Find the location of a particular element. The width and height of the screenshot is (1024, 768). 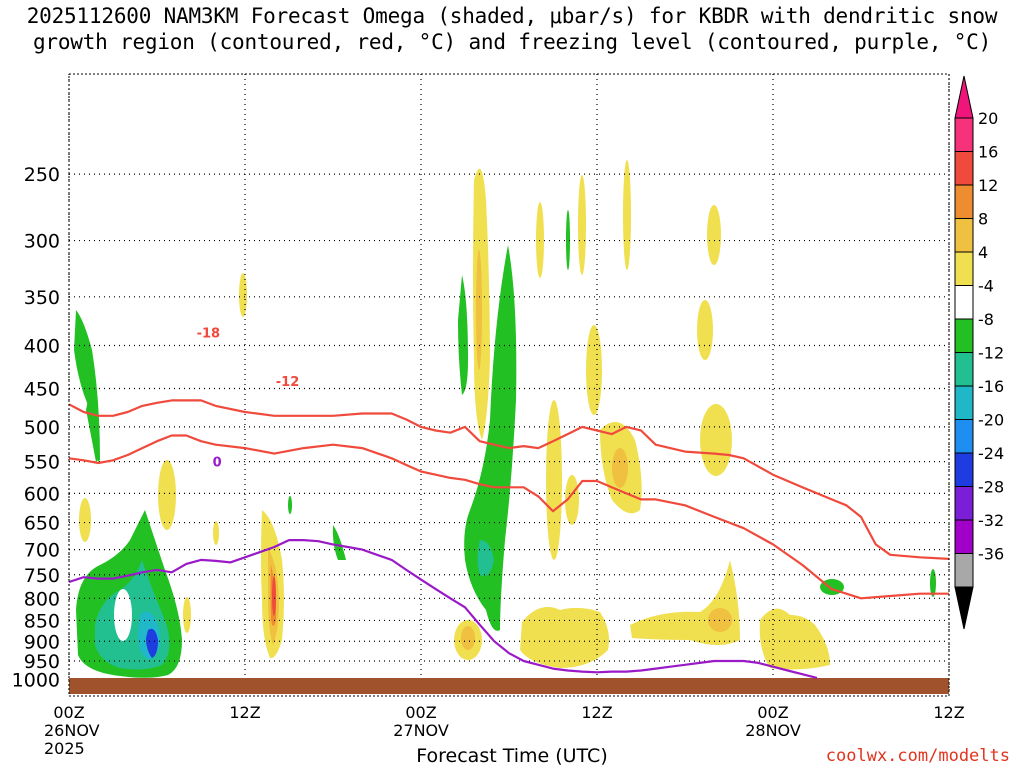

colorbar-label: -32 is located at coordinates (991, 520).